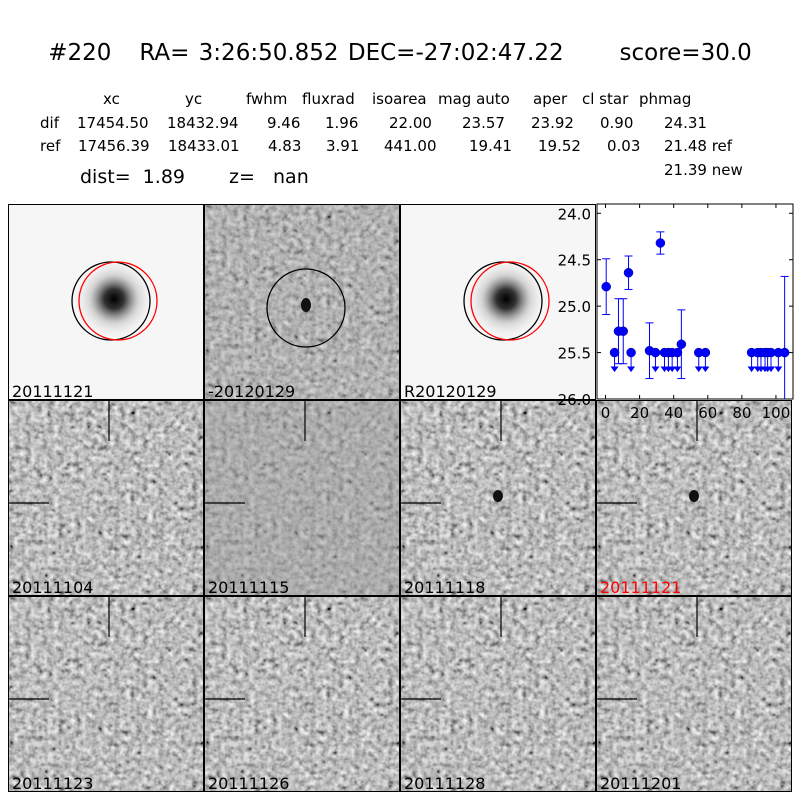  What do you see at coordinates (552, 123) in the screenshot?
I see `cell: 23.92` at bounding box center [552, 123].